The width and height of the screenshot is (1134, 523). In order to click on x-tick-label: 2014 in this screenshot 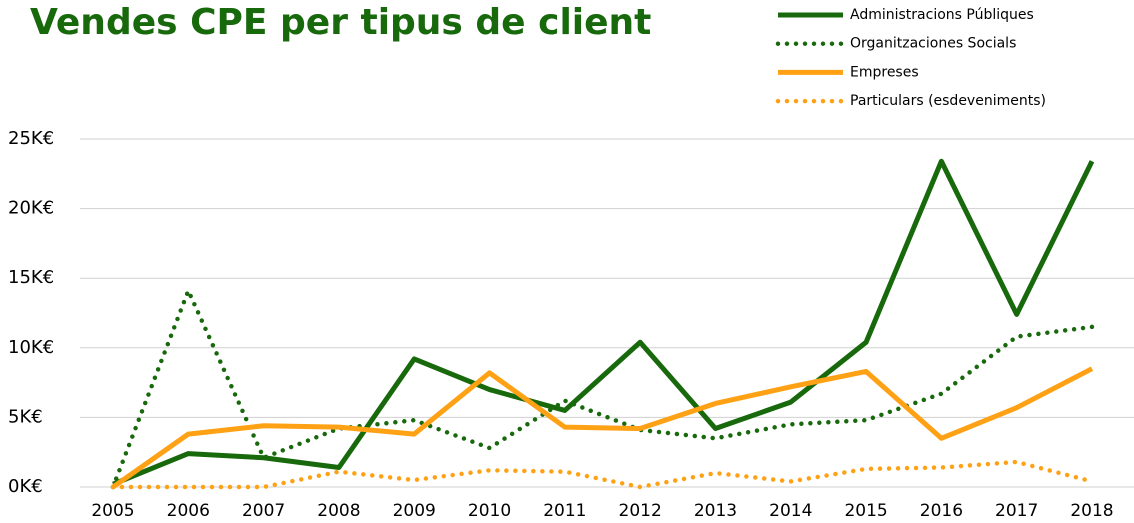, I will do `click(790, 511)`.